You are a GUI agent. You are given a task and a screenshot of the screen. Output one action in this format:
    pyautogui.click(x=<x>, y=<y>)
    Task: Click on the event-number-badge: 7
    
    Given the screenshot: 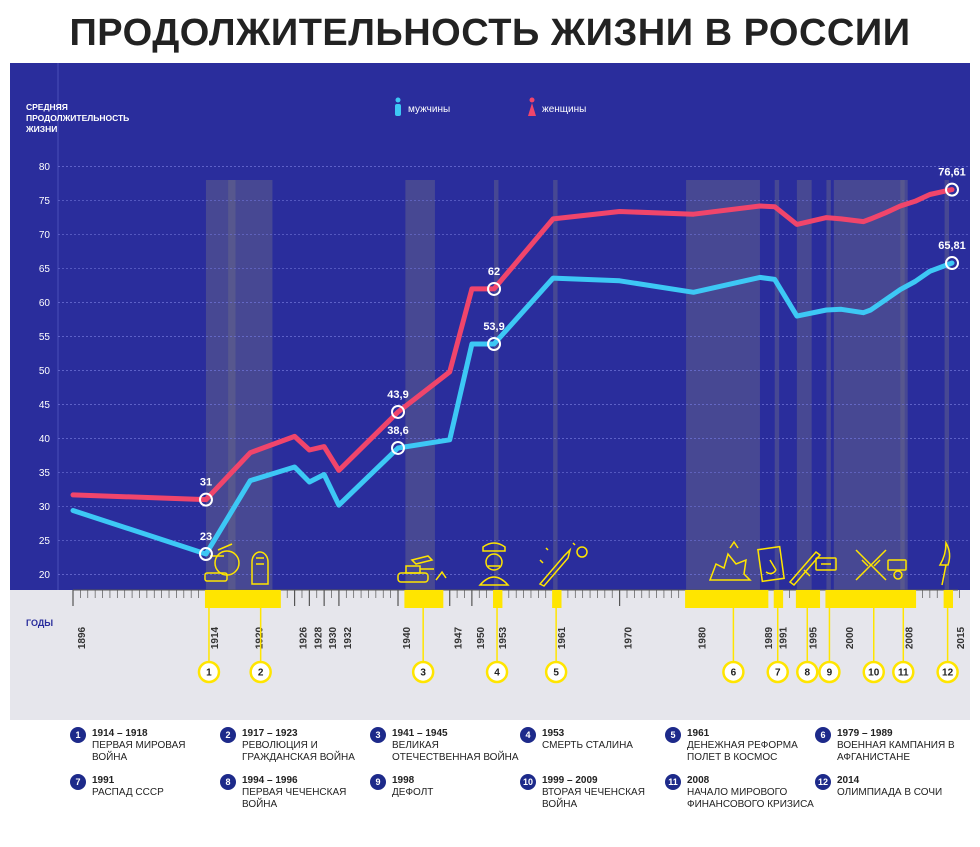 What is the action you would take?
    pyautogui.click(x=78, y=782)
    